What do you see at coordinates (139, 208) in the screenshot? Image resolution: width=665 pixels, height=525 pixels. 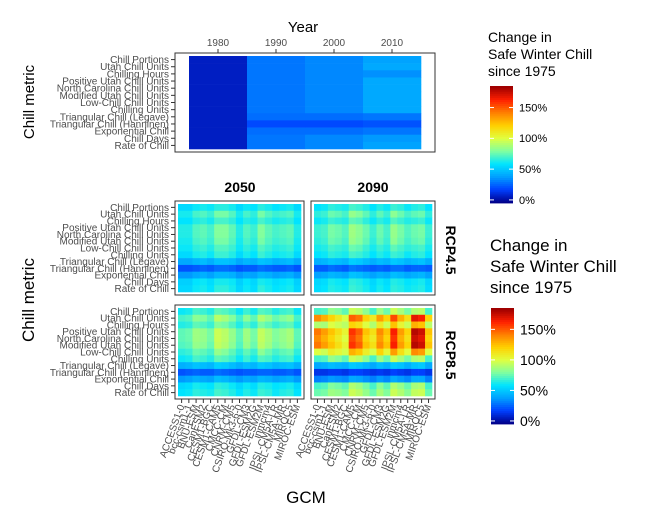 I see `scenario-y-tick-label: Chill Portions` at bounding box center [139, 208].